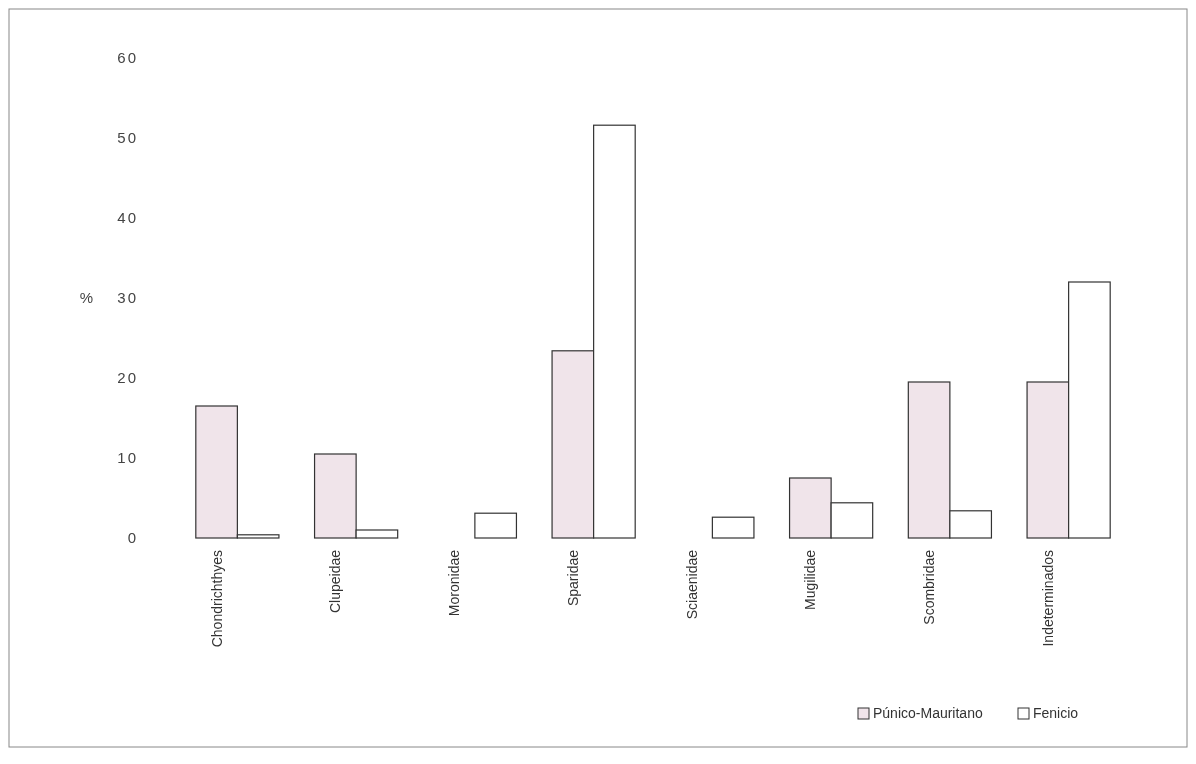 This screenshot has height=764, width=1196. I want to click on y-tick-label: 60, so click(127, 58).